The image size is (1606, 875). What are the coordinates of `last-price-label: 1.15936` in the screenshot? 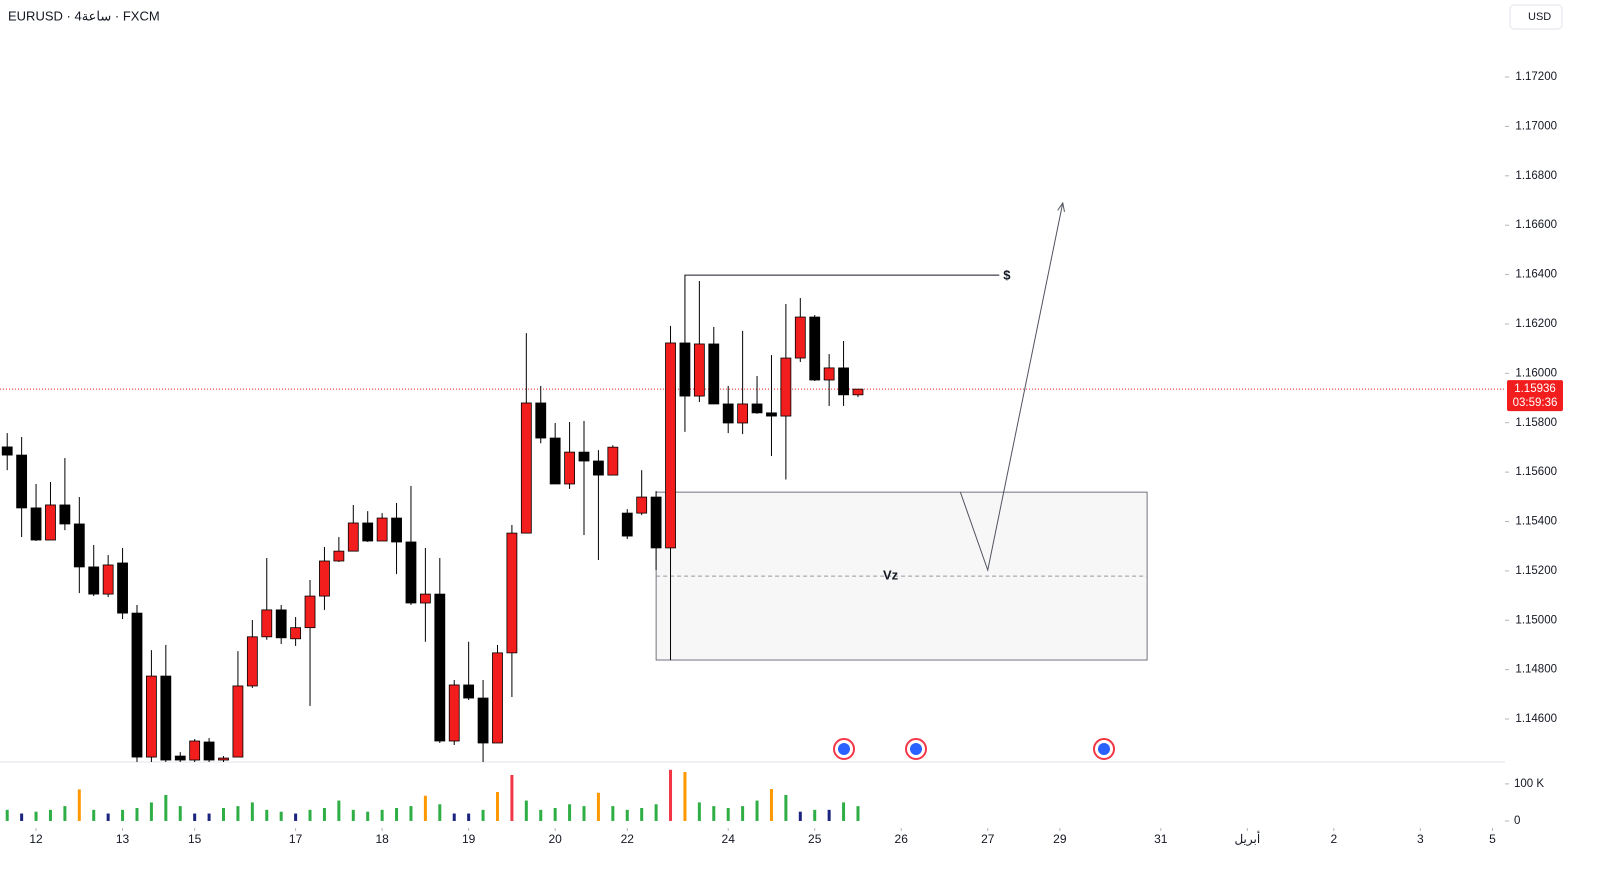 It's located at (1535, 389).